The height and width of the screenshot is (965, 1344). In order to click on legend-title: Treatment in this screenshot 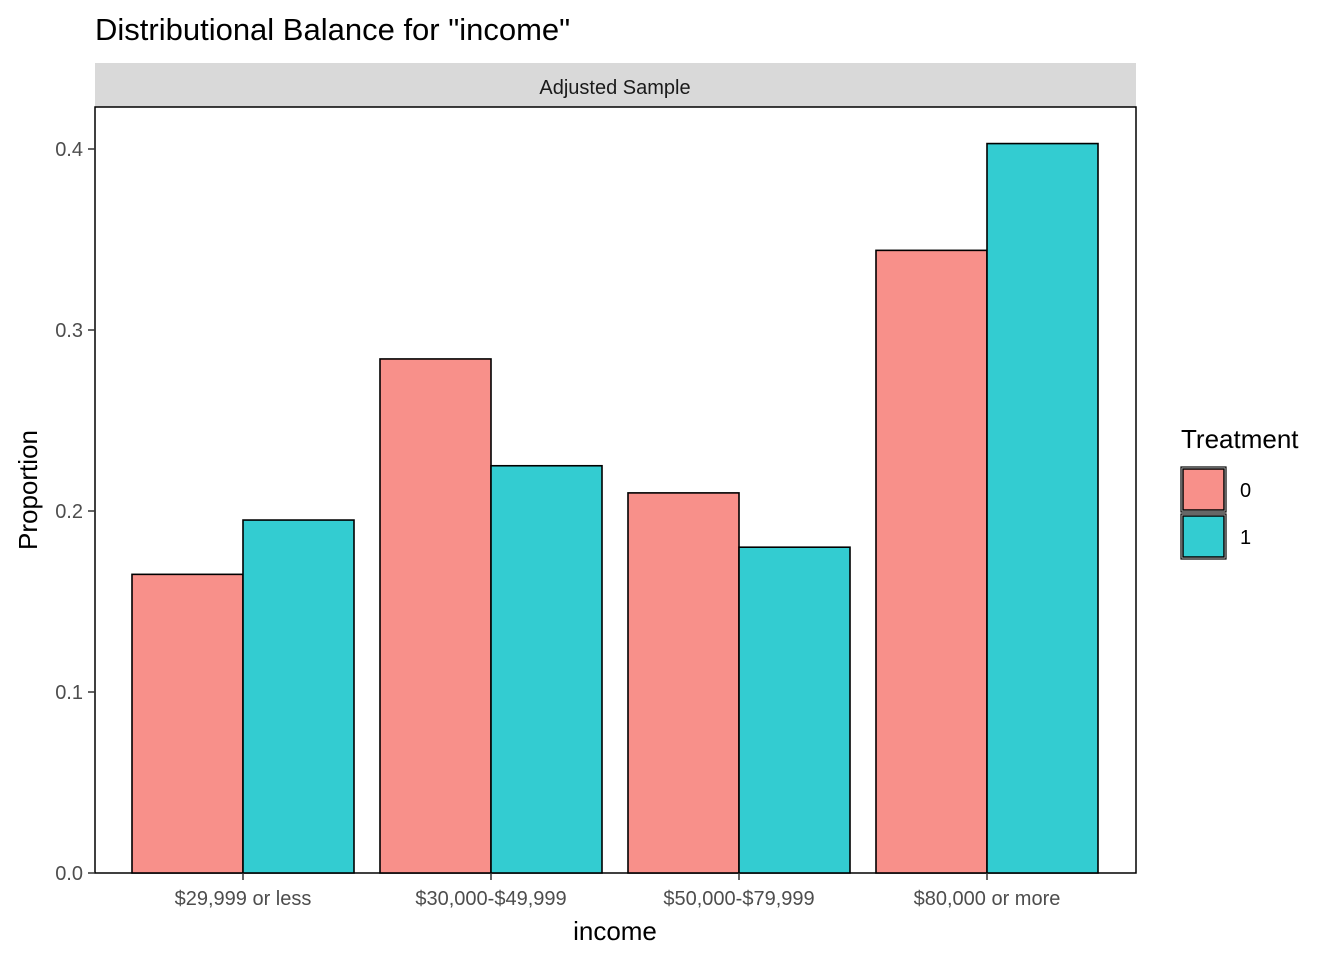, I will do `click(1240, 439)`.